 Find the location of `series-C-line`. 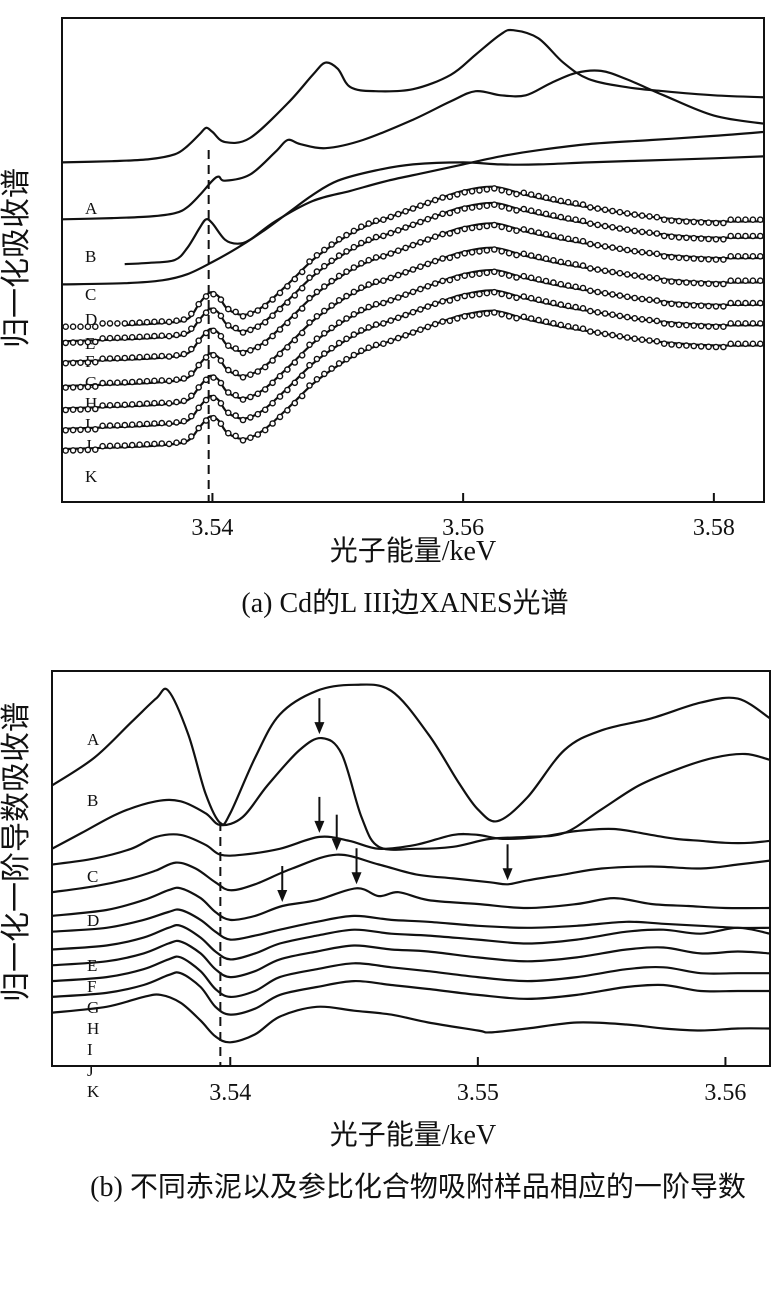

series-C-line is located at coordinates (444, 198).